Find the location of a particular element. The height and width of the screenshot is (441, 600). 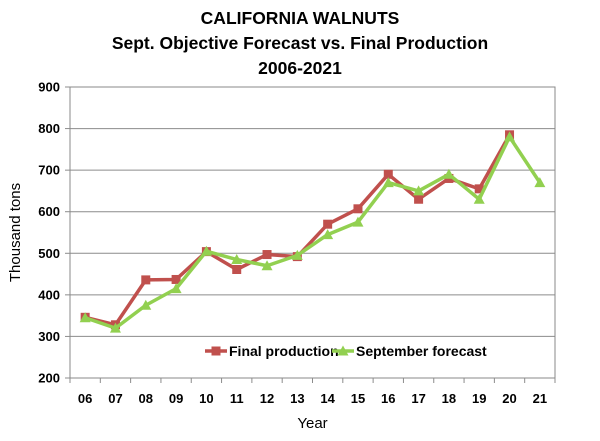

legend-item: Final production is located at coordinates (272, 351).